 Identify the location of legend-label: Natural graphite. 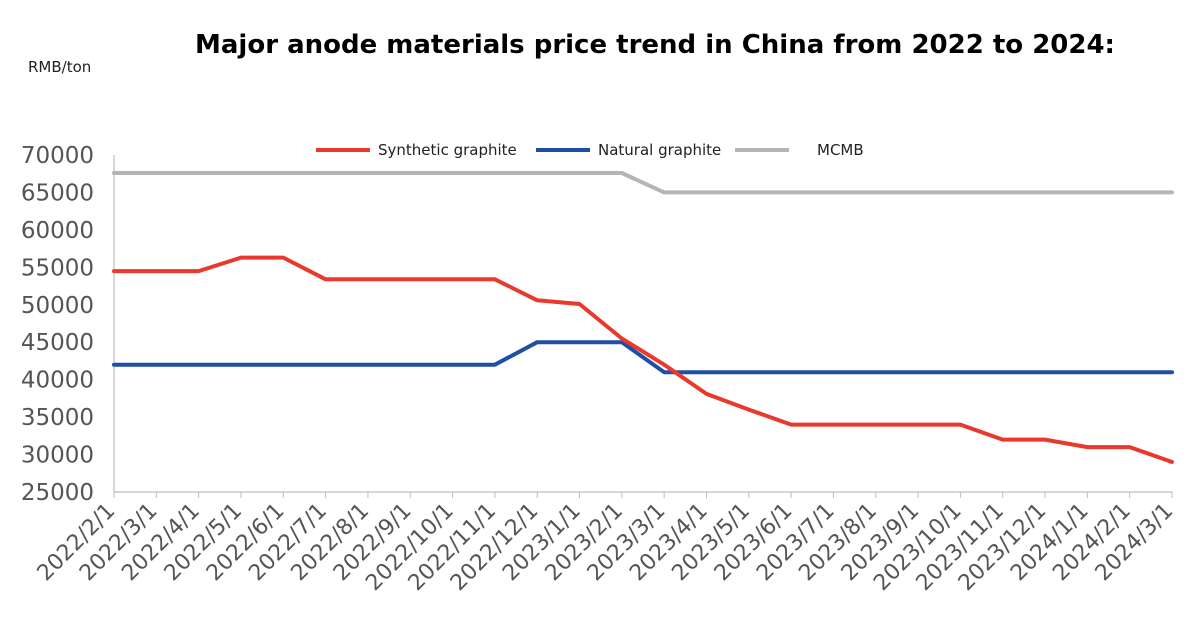
(659, 150).